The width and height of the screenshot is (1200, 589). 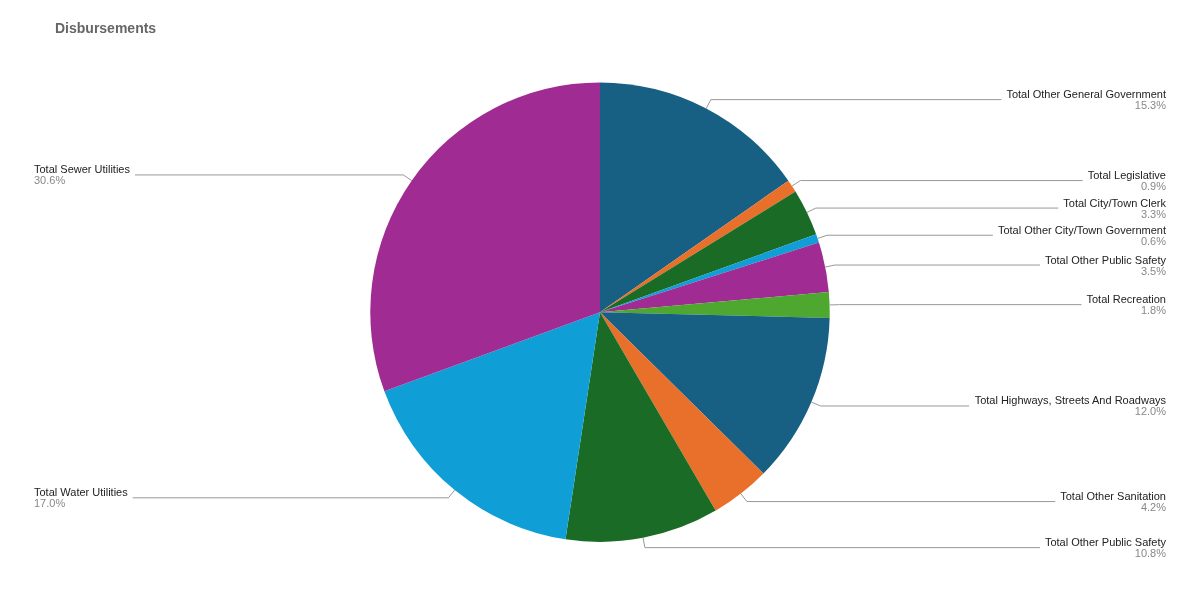 What do you see at coordinates (1150, 411) in the screenshot?
I see `data-label: 12.0%` at bounding box center [1150, 411].